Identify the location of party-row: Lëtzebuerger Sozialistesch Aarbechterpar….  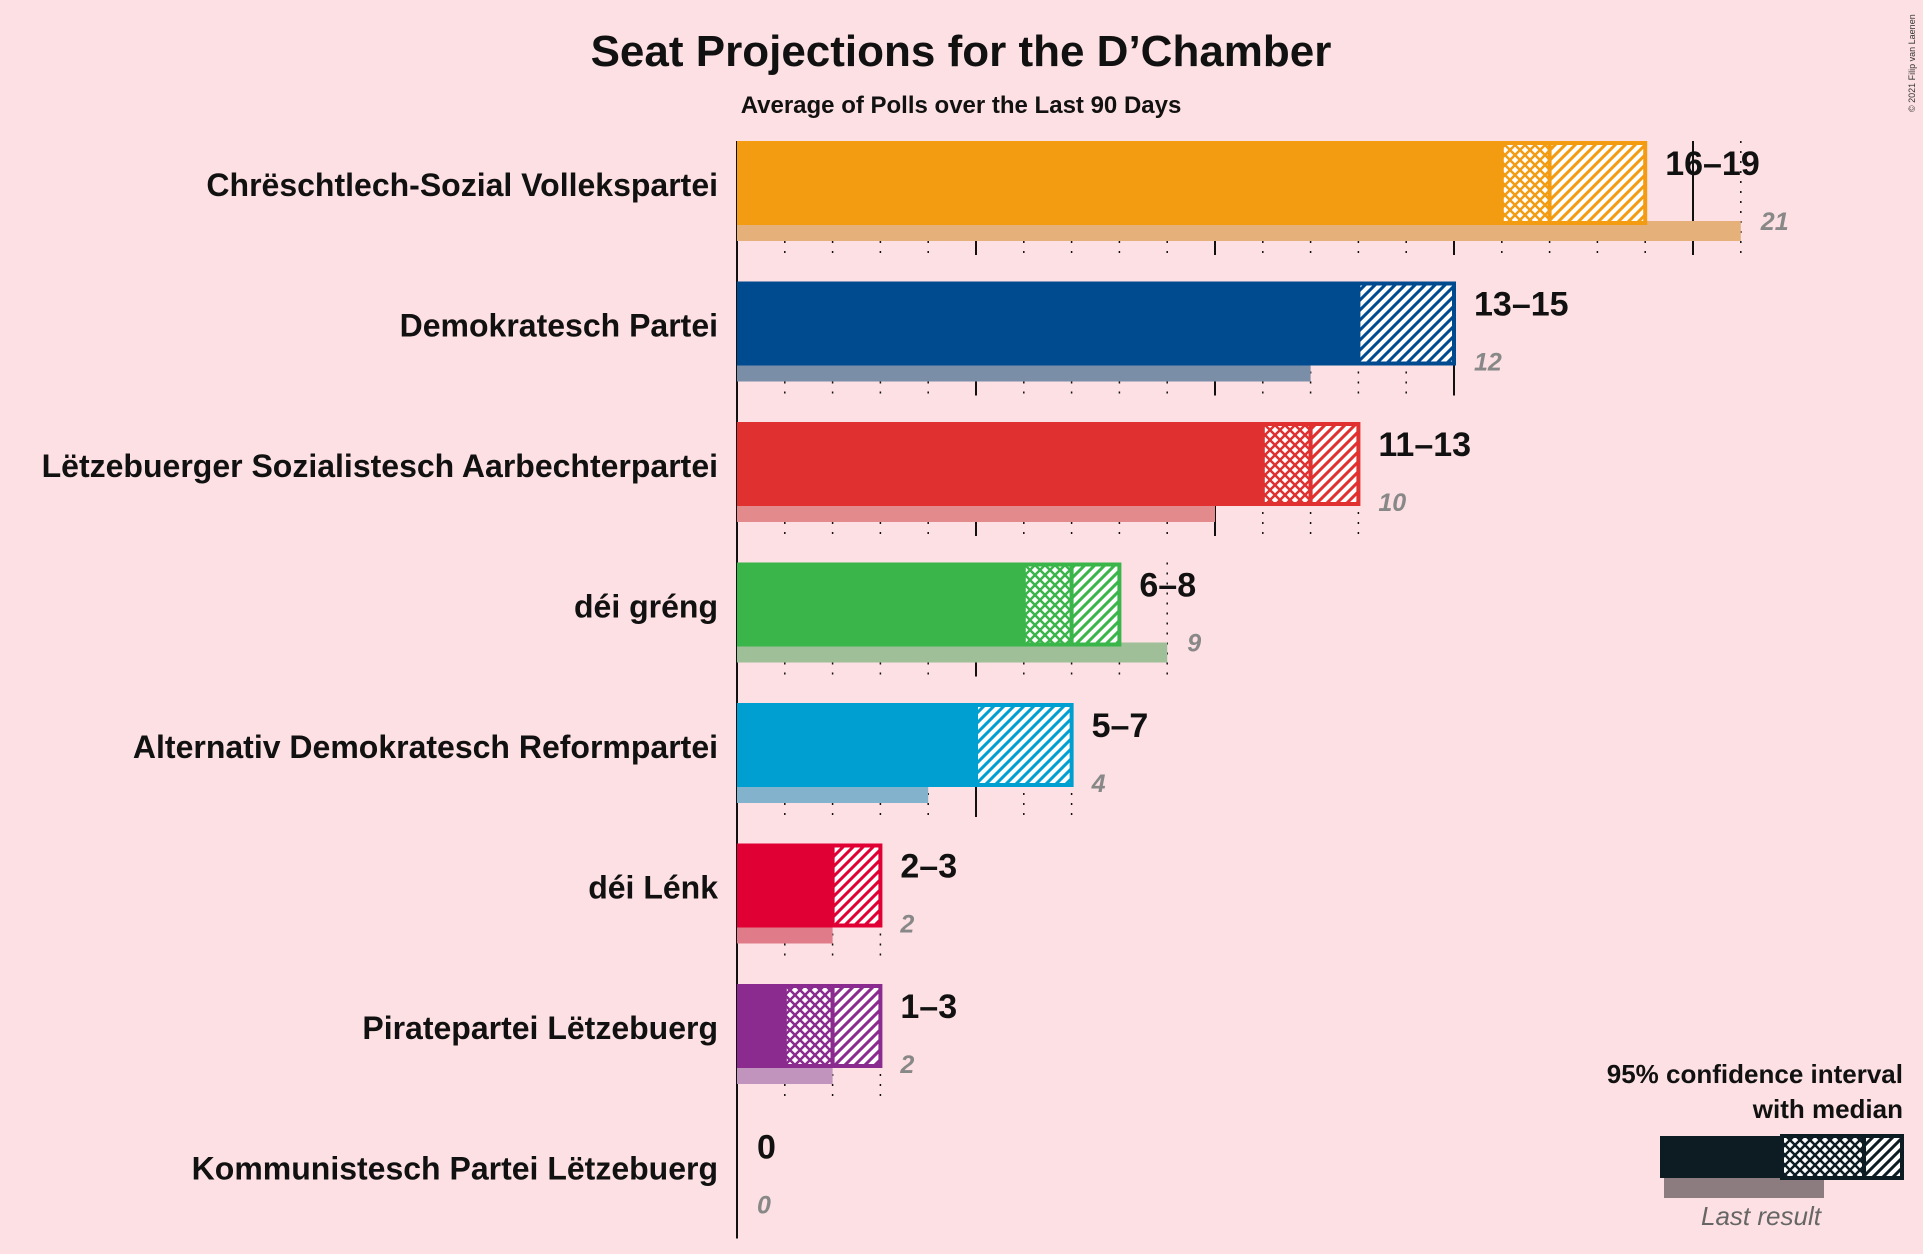
(756, 479).